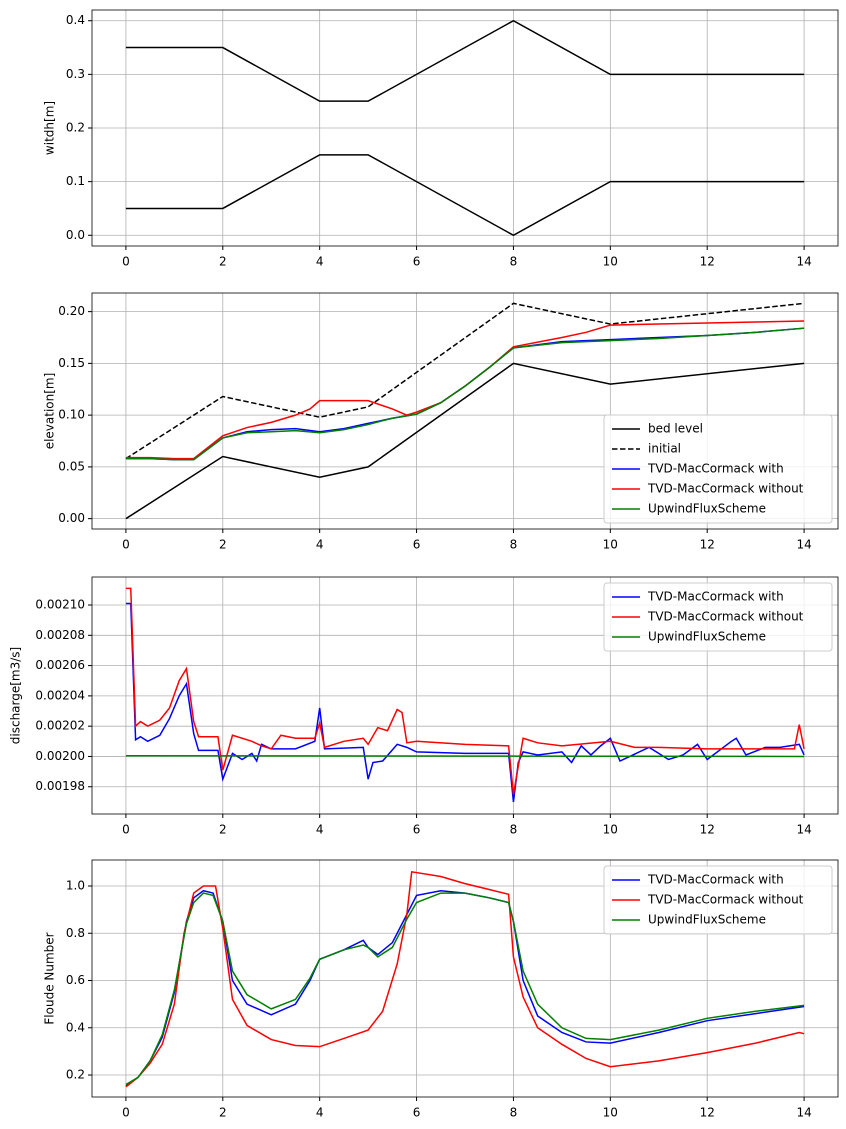 The image size is (846, 1129). I want to click on y-axis-label: witdh[m], so click(50, 128).